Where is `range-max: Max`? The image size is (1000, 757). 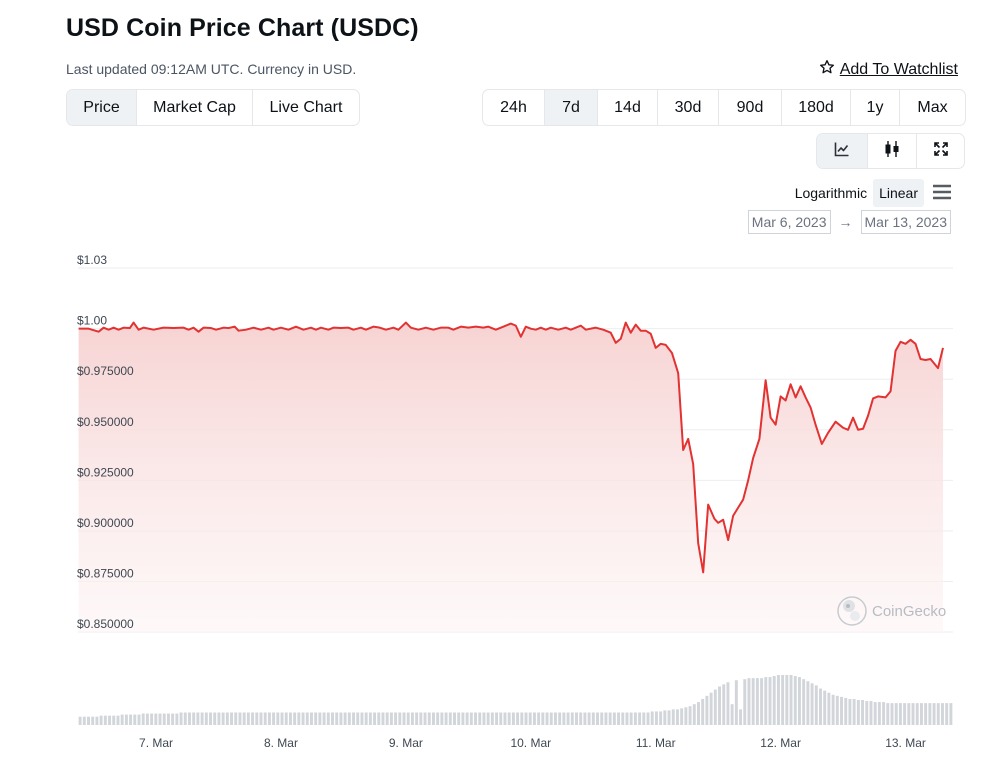 range-max: Max is located at coordinates (932, 107).